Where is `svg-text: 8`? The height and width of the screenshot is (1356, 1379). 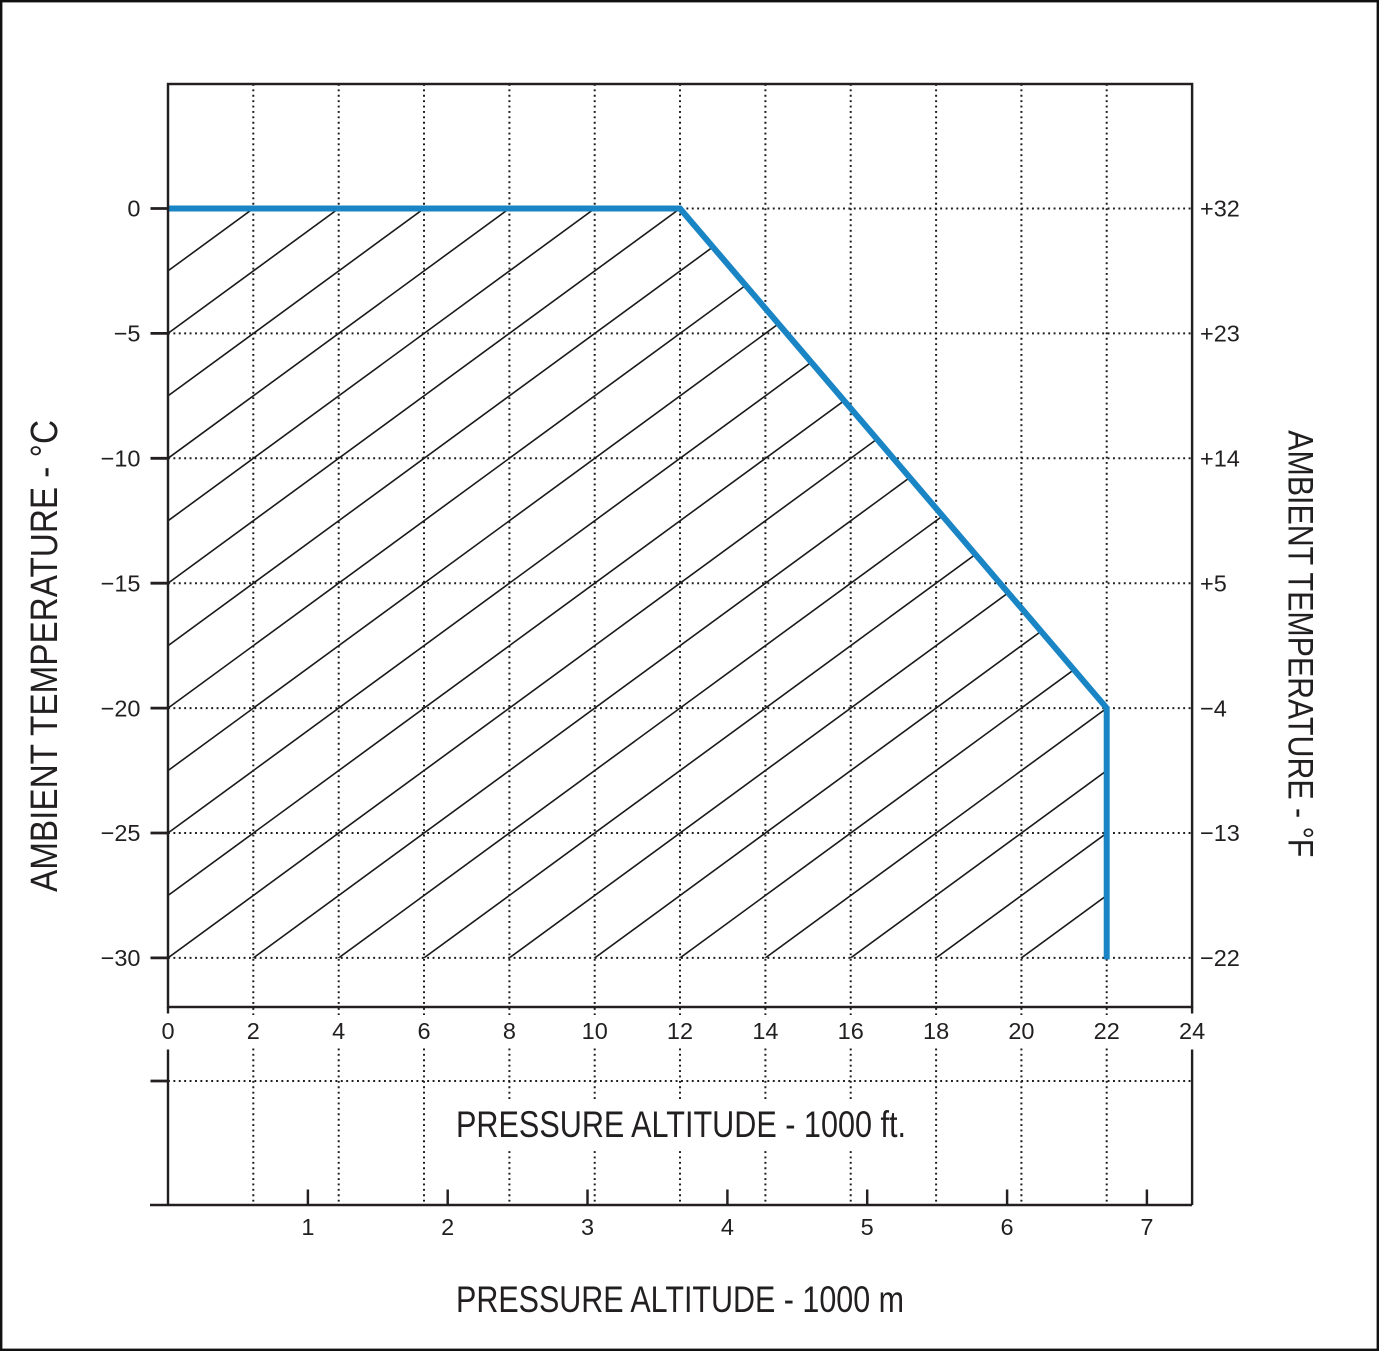
svg-text: 8 is located at coordinates (509, 1031).